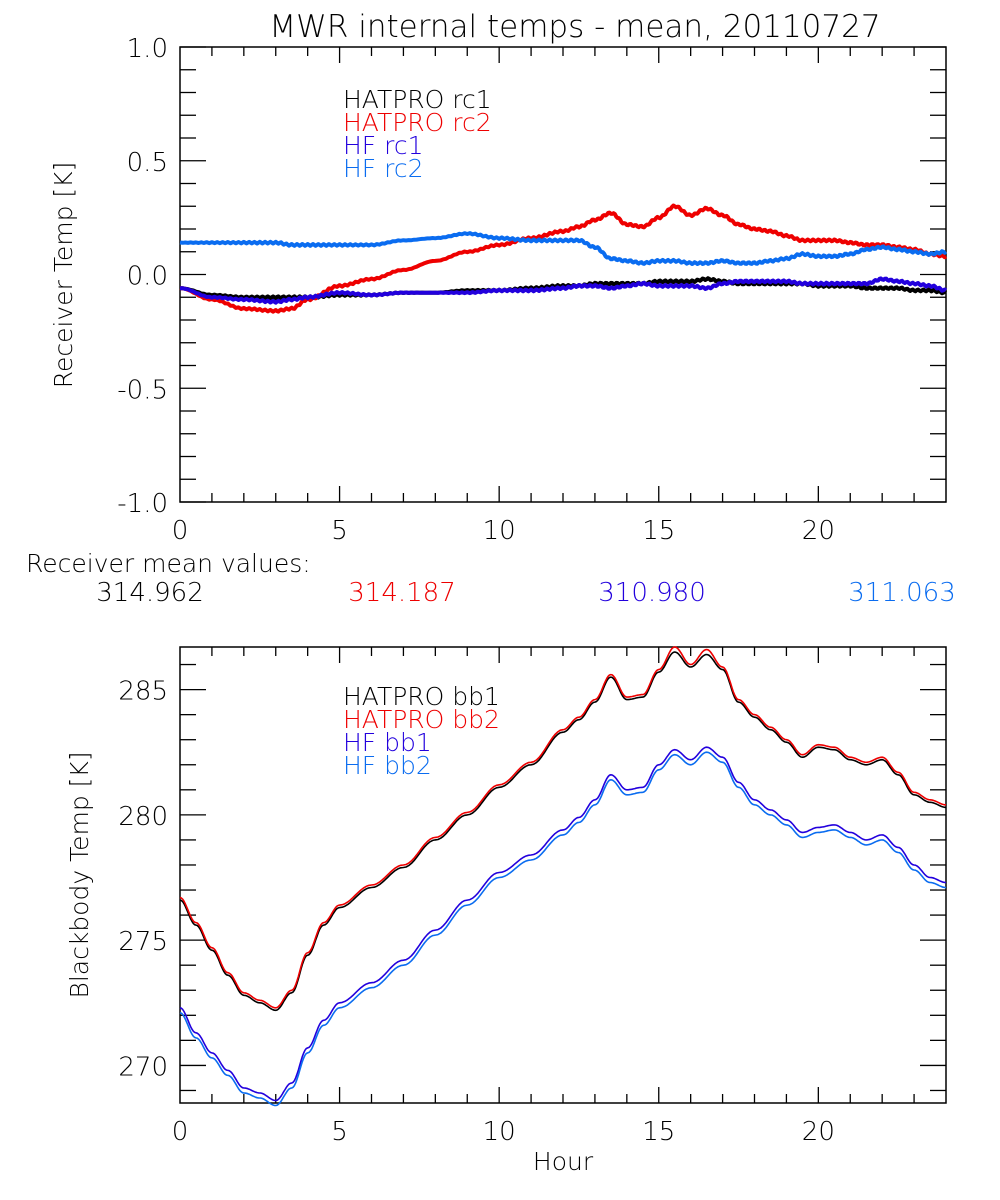  I want to click on y-tick-labels: -1.0 -0.5 0.0 0.5 1.0, so click(142, 276).